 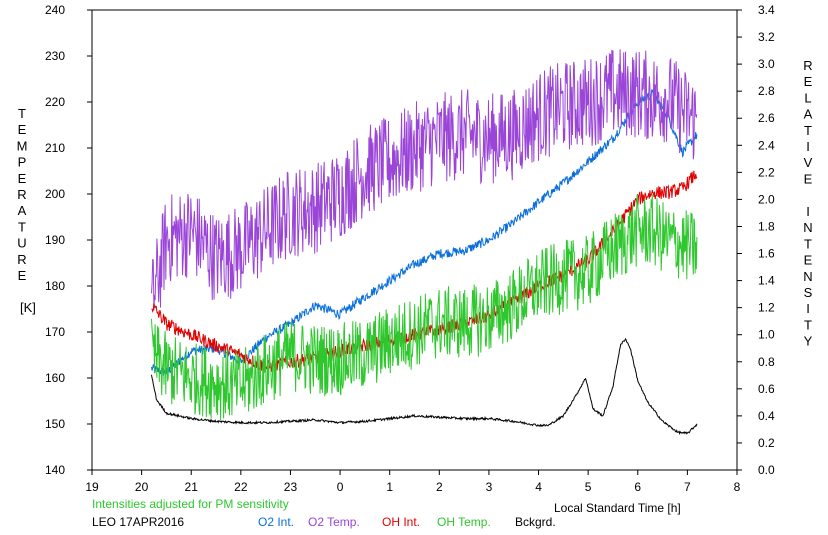 What do you see at coordinates (291, 487) in the screenshot?
I see `x-tick-label: 23` at bounding box center [291, 487].